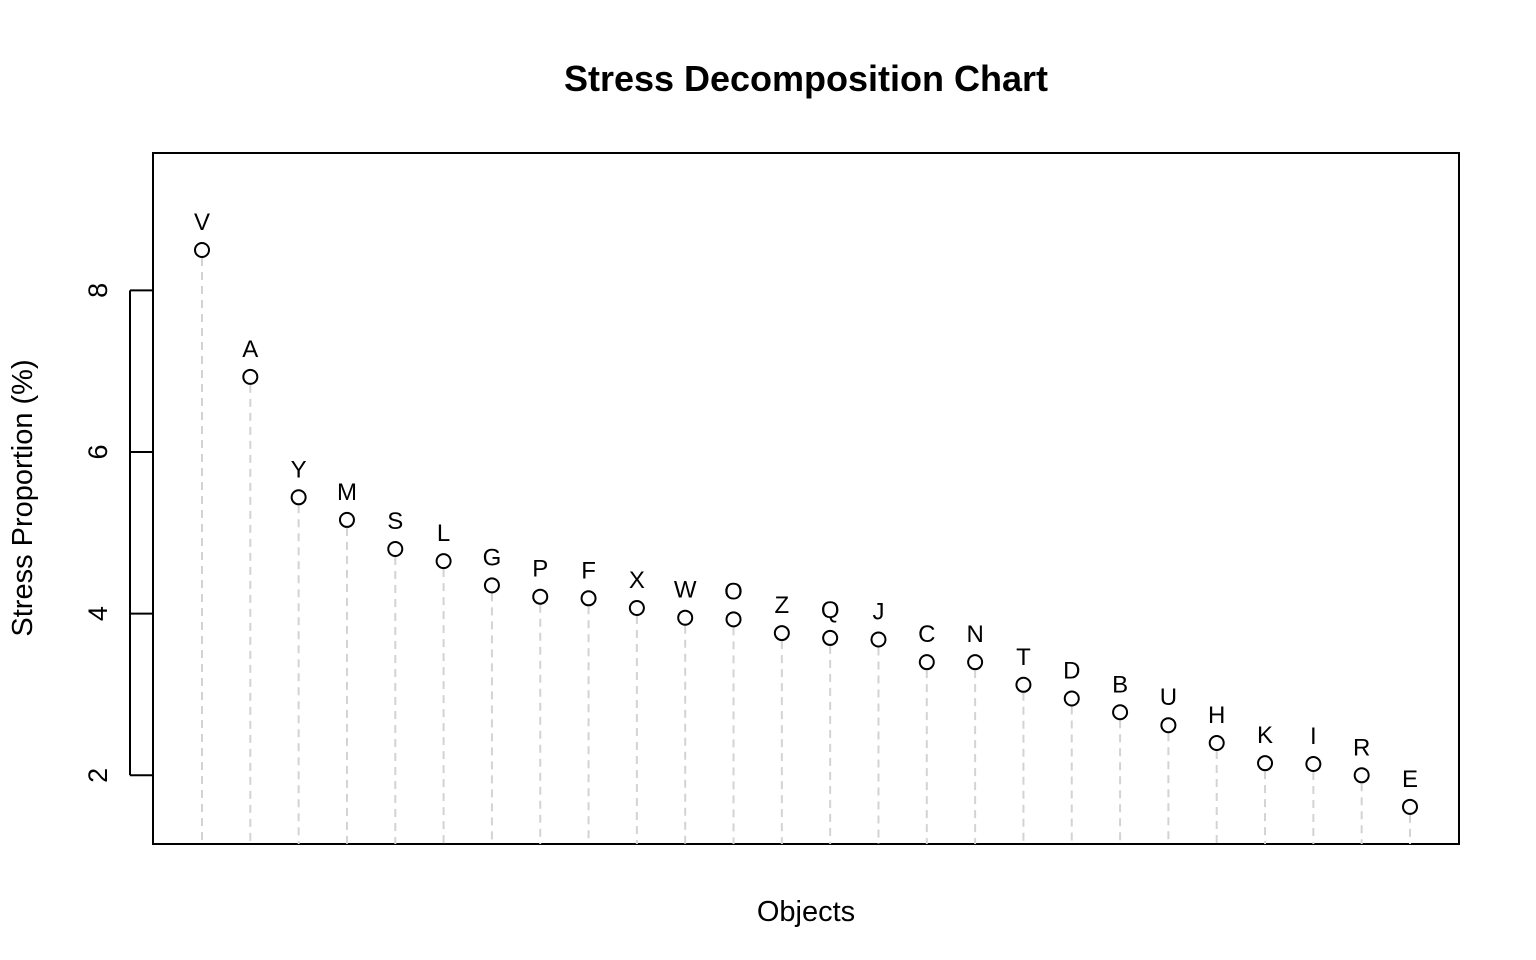 Image resolution: width=1536 pixels, height=960 pixels. What do you see at coordinates (540, 596) in the screenshot?
I see `data-point-P` at bounding box center [540, 596].